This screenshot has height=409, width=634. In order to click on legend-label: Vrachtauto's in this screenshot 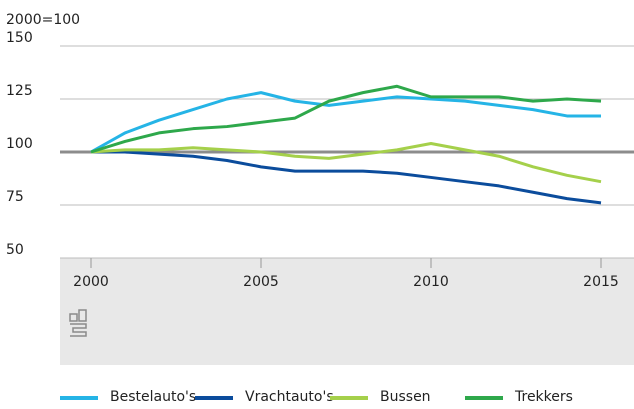, I will do `click(289, 397)`.